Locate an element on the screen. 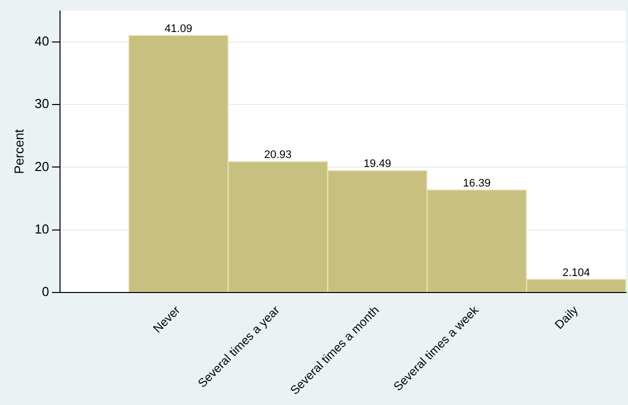 This screenshot has width=628, height=405. y-axis-title: Percent is located at coordinates (18, 151).